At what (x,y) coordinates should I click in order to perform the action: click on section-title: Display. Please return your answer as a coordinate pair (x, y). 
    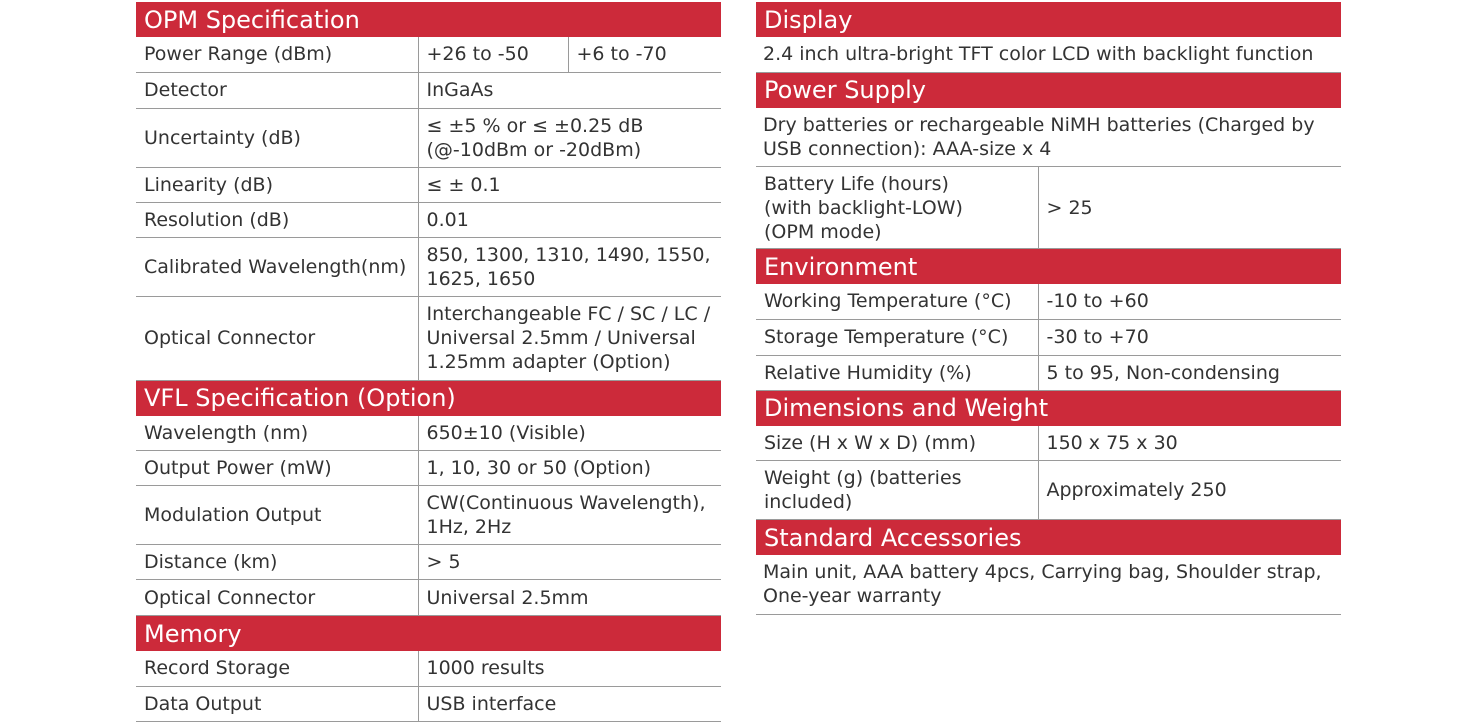
    Looking at the image, I should click on (1048, 19).